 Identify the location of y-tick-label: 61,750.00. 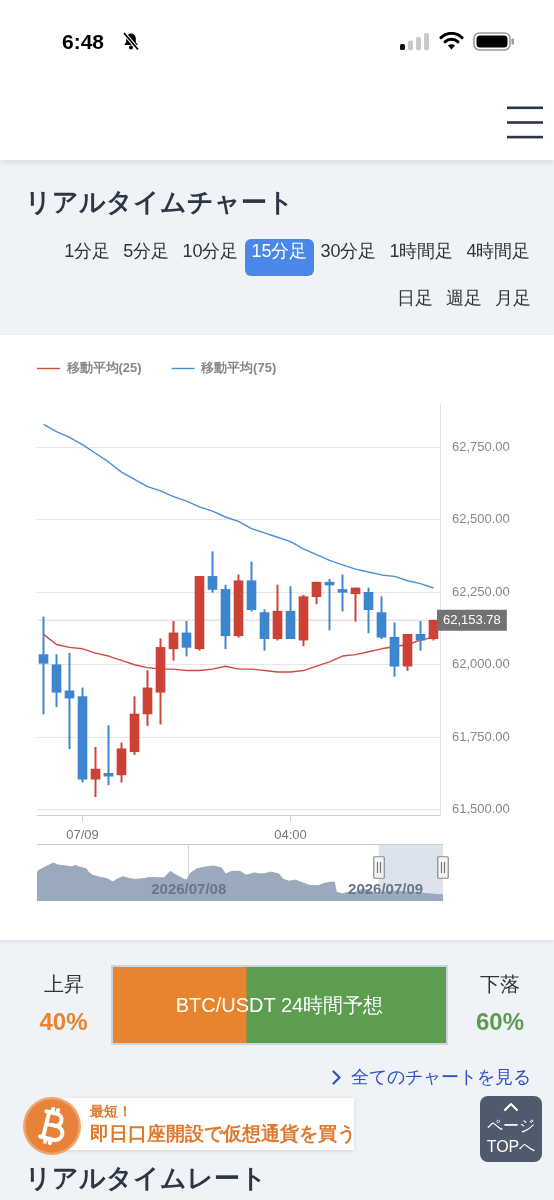
(481, 736).